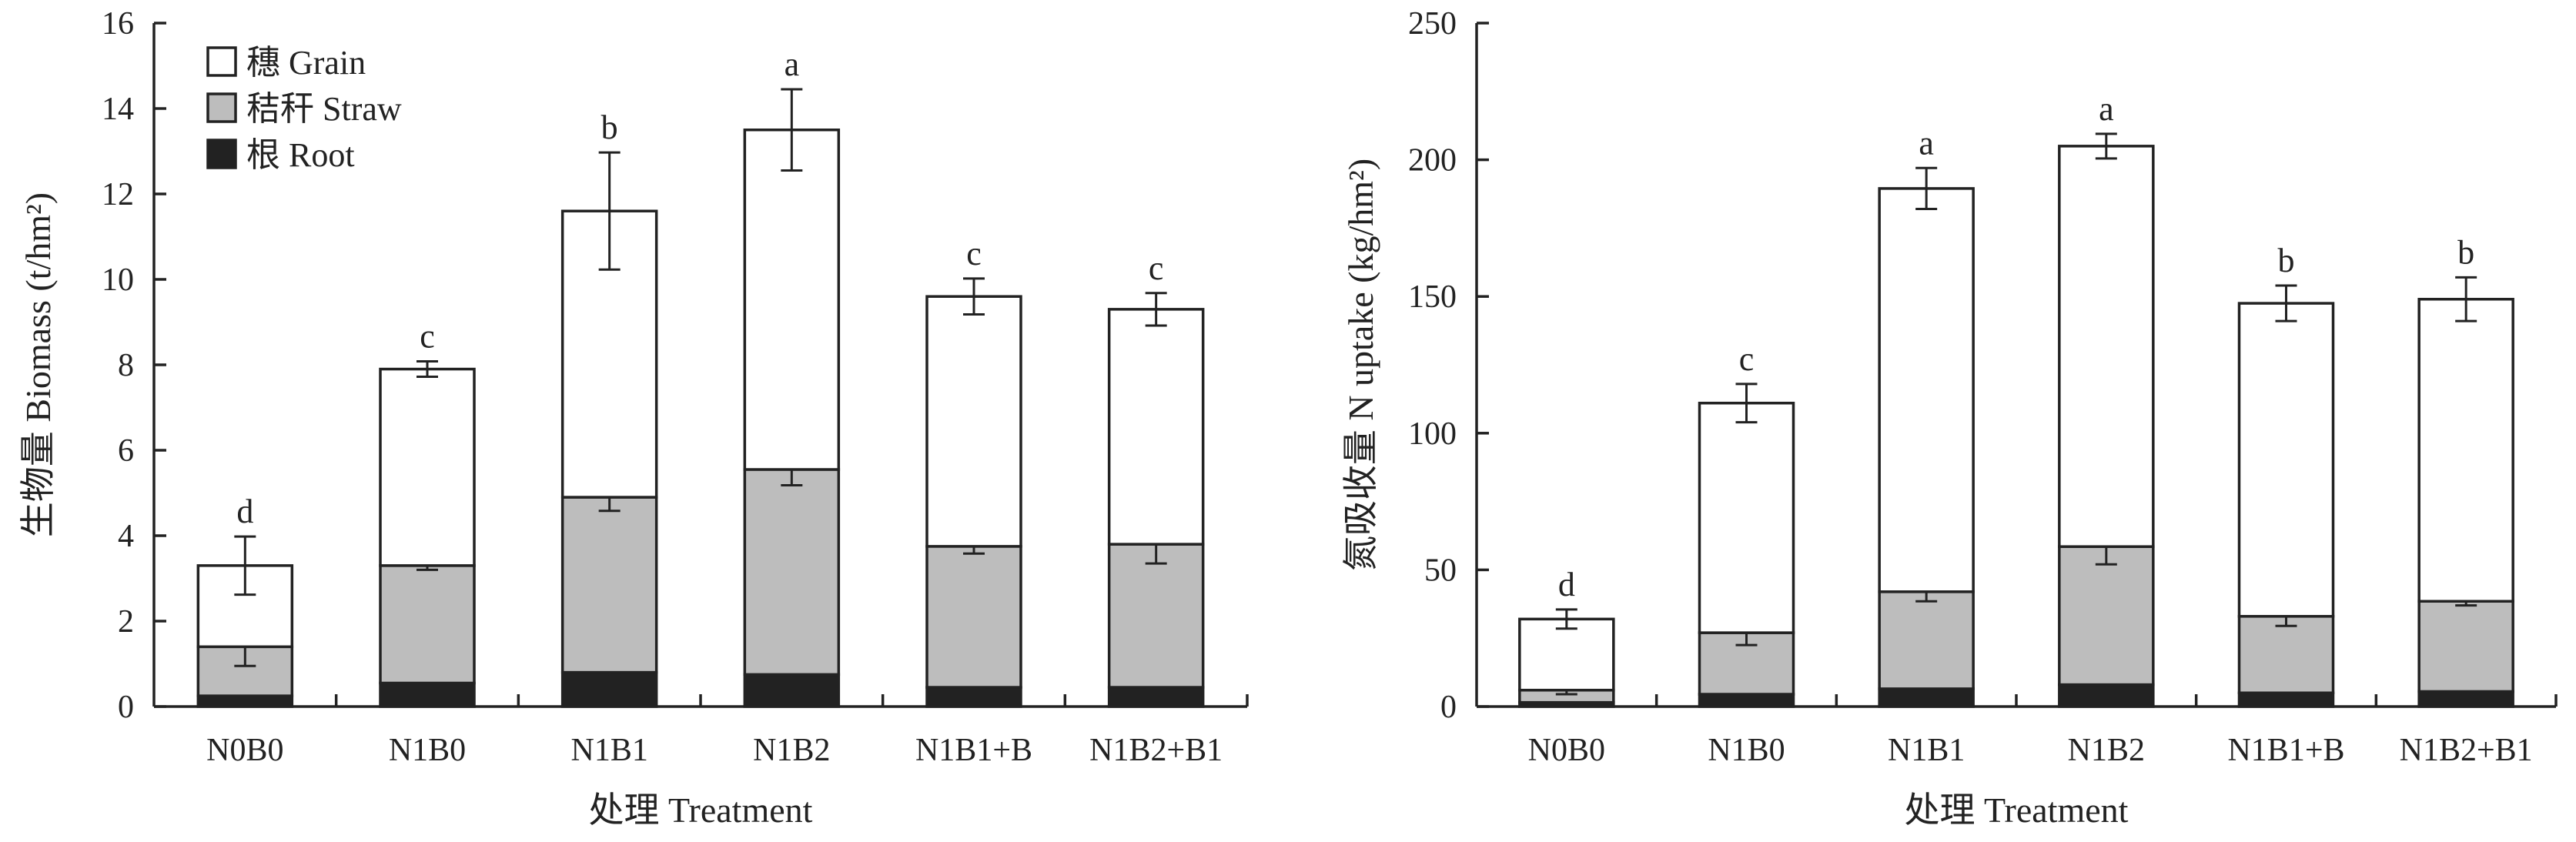  What do you see at coordinates (222, 154) in the screenshot?
I see `legend-swatch-root` at bounding box center [222, 154].